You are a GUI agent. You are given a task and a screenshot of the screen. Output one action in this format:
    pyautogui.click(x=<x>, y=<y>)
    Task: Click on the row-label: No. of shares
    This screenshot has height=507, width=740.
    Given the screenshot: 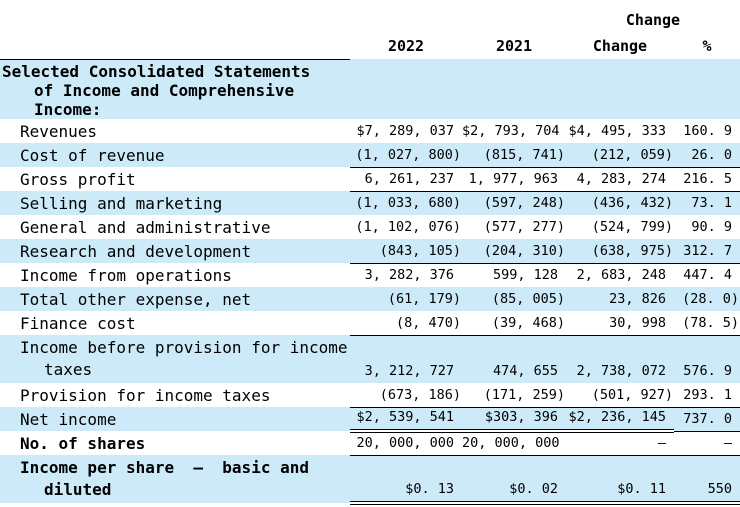 What is the action you would take?
    pyautogui.click(x=83, y=443)
    